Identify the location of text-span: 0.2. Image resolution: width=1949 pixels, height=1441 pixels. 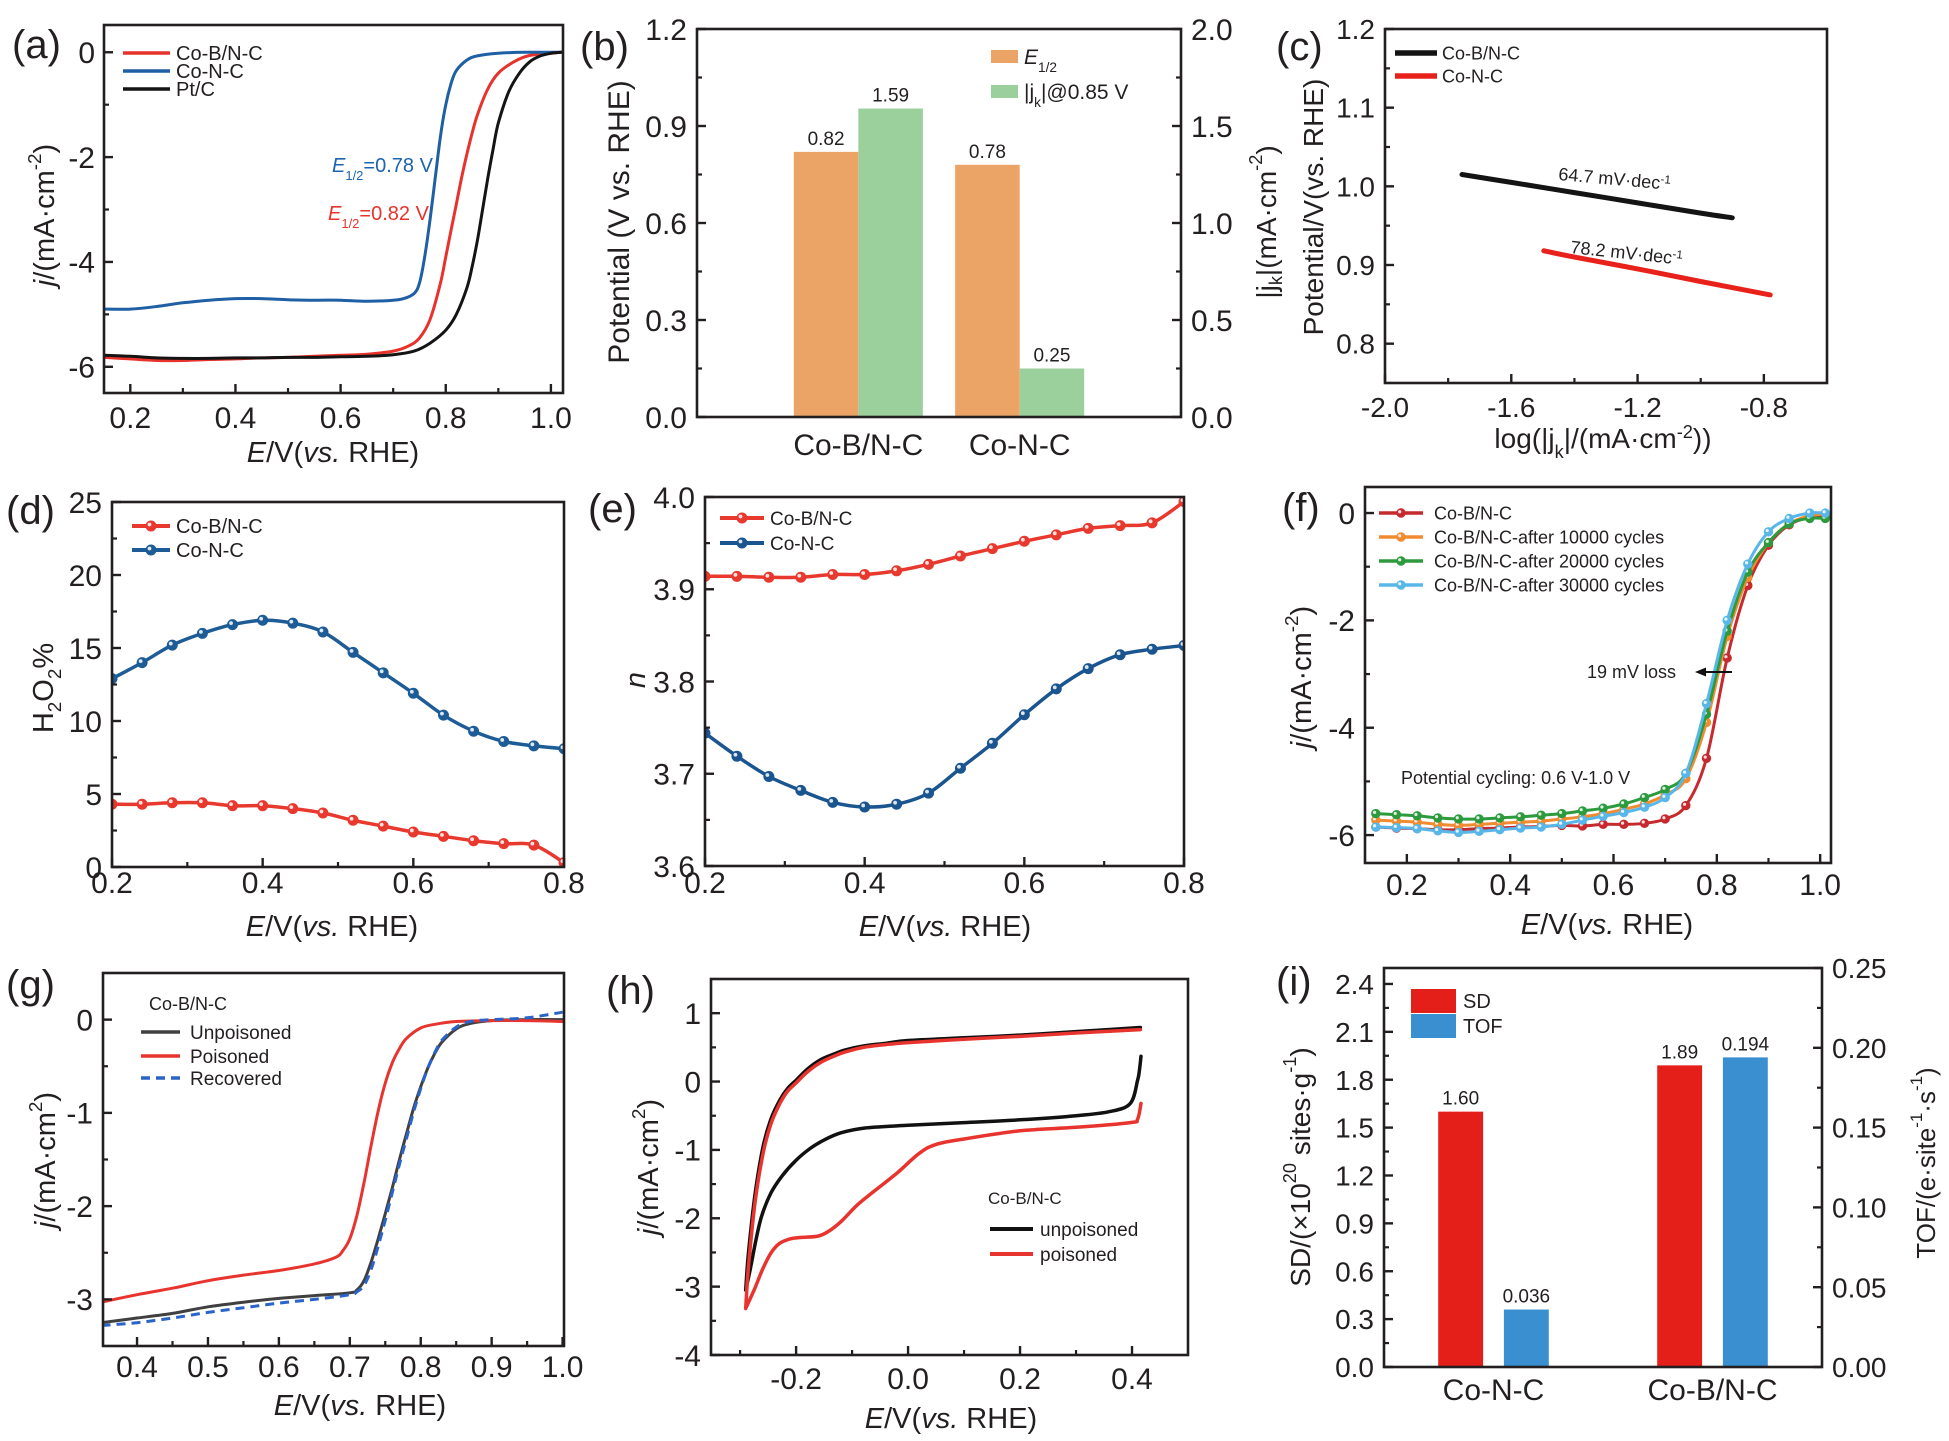
(1020, 1379).